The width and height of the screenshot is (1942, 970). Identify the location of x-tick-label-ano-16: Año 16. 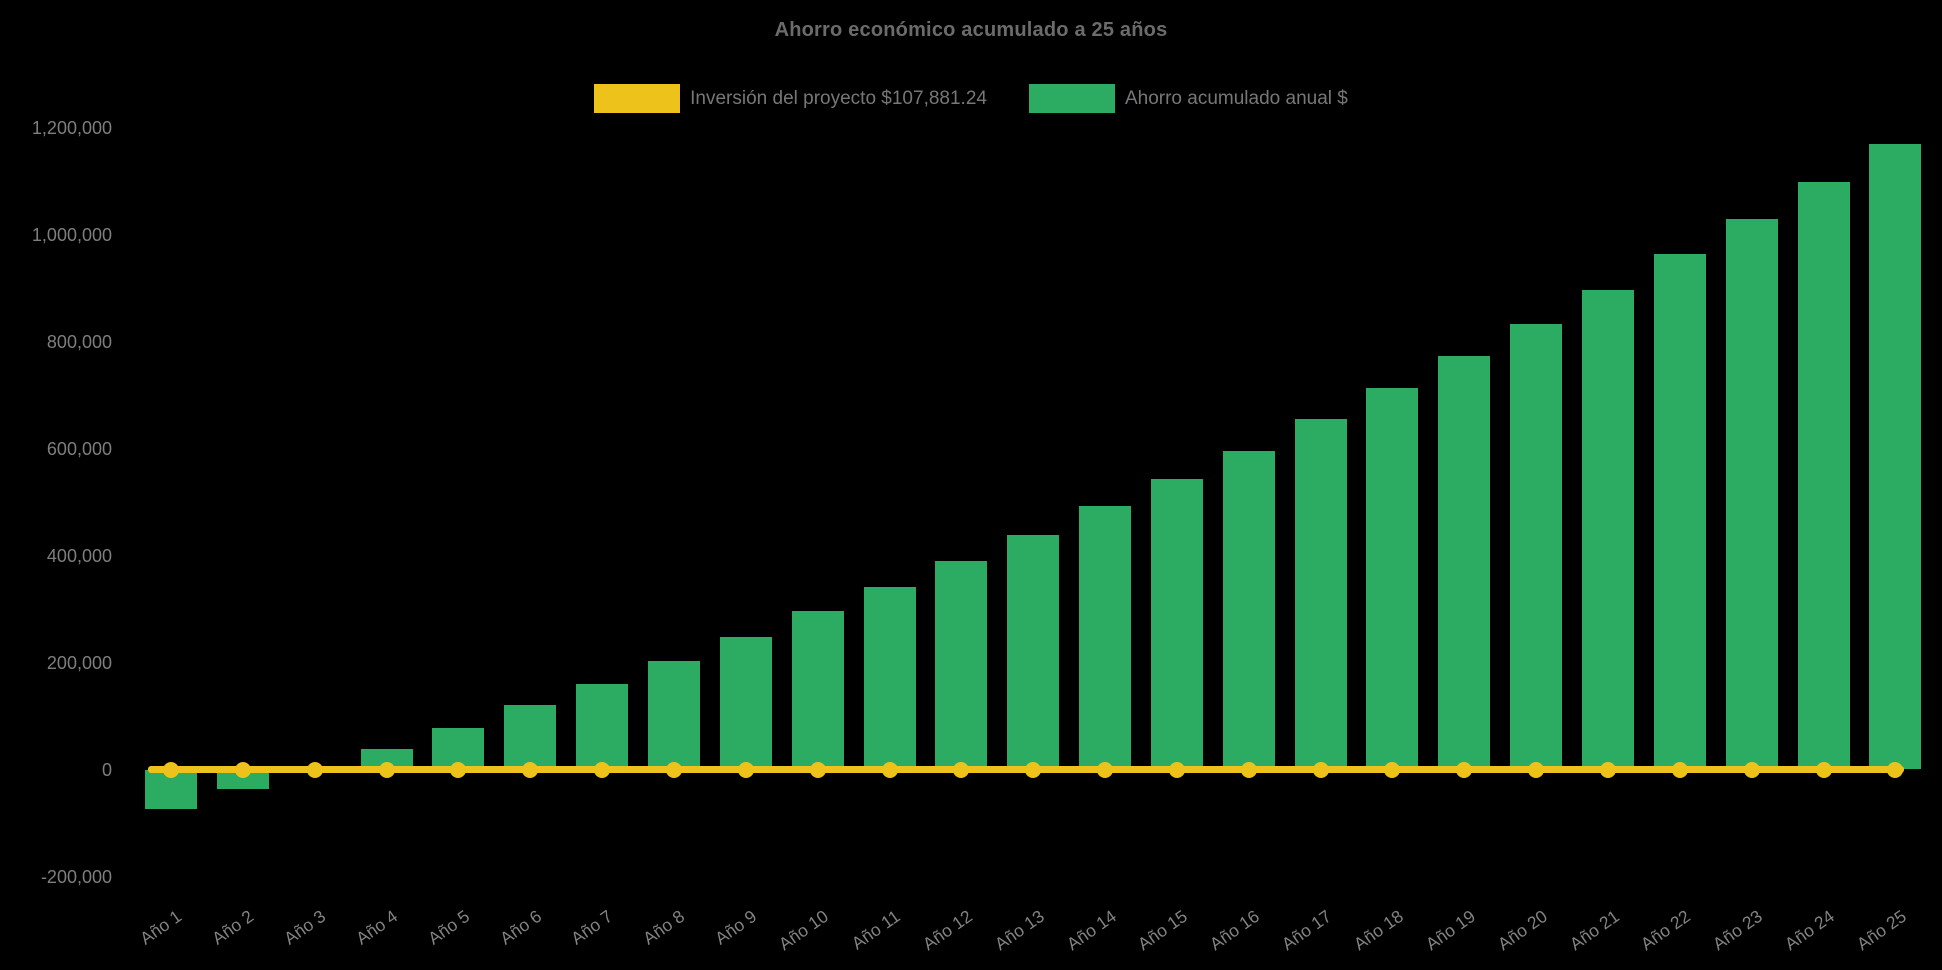
(1235, 930).